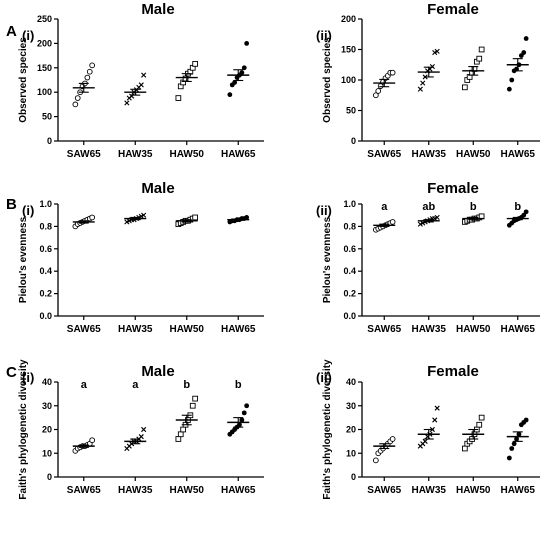 The height and width of the screenshot is (533, 550). I want to click on panel-letter-c: C, so click(11, 372).